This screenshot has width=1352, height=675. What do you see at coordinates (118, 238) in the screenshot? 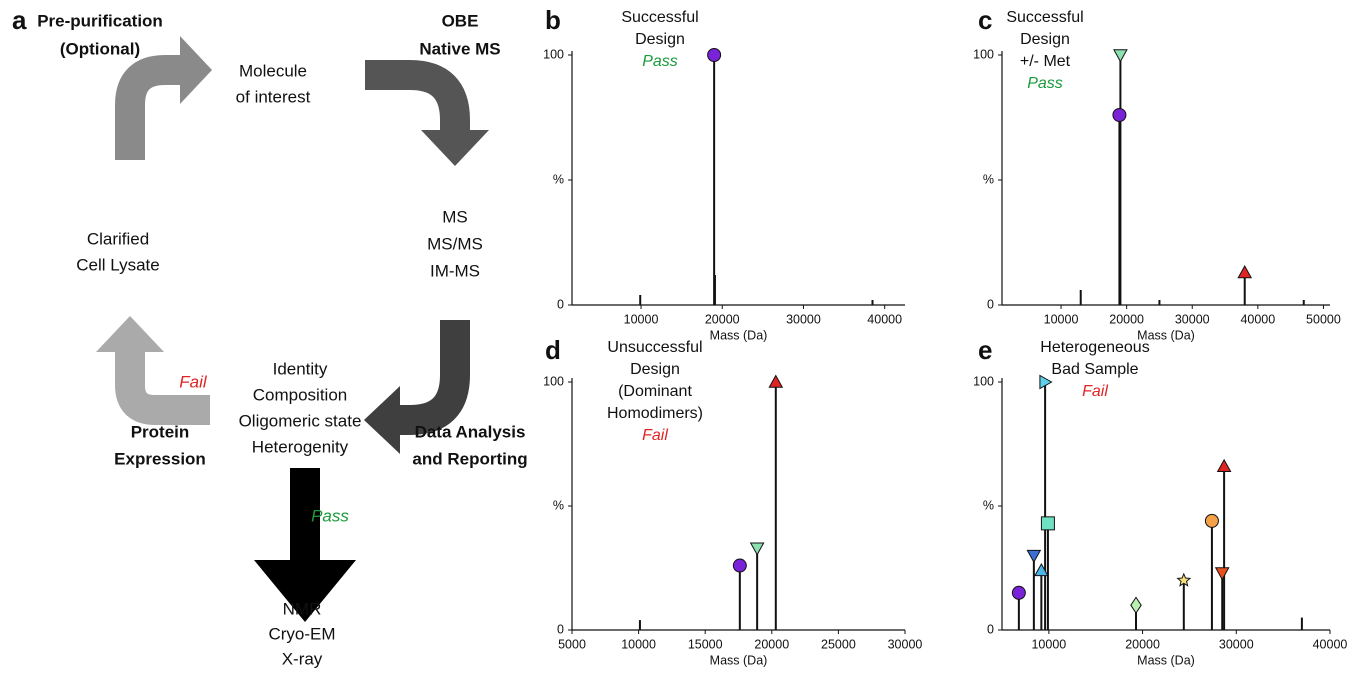
I see `node-label: Clarified` at bounding box center [118, 238].